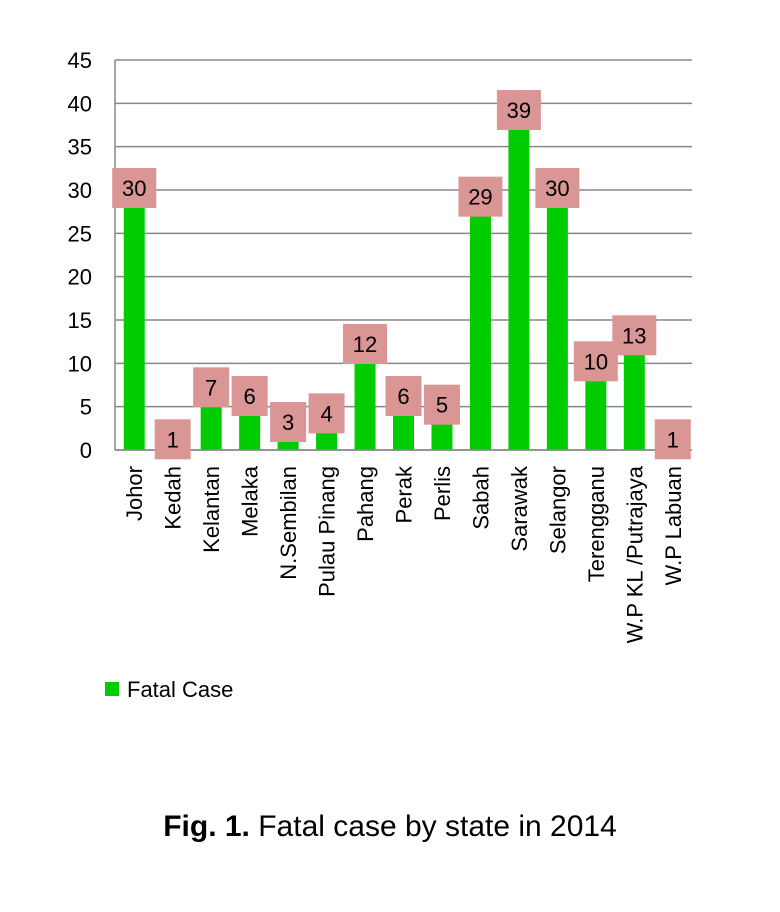  Describe the element at coordinates (250, 501) in the screenshot. I see `x-tick-label: Melaka` at that location.